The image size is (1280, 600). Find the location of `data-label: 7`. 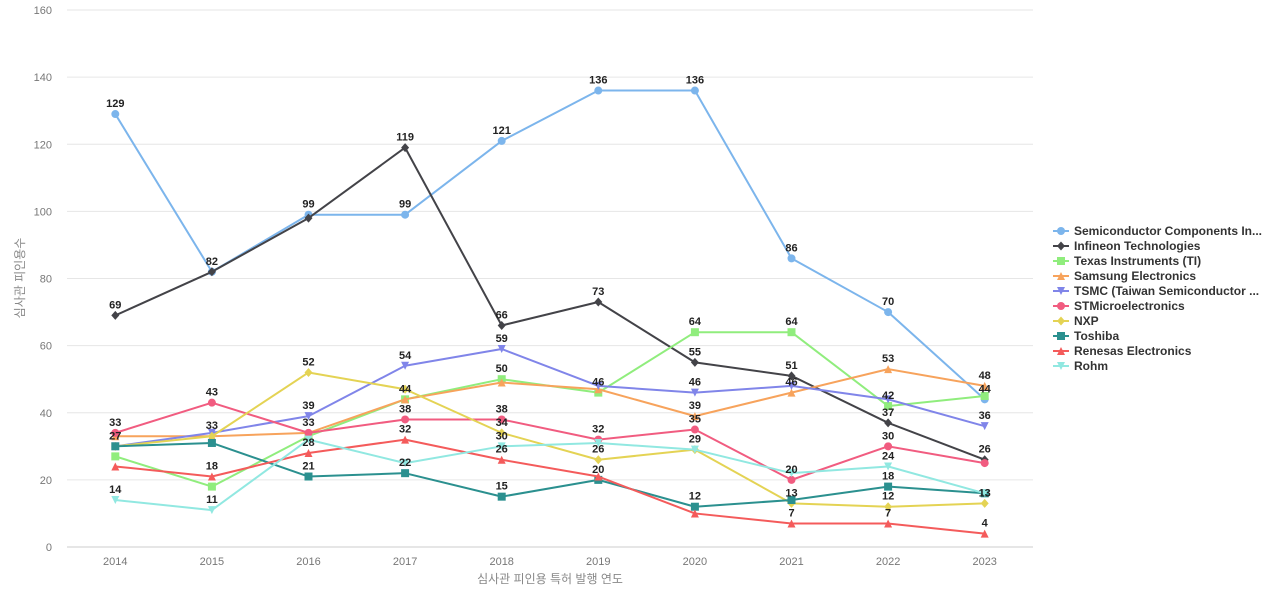

data-label: 7 is located at coordinates (791, 514).